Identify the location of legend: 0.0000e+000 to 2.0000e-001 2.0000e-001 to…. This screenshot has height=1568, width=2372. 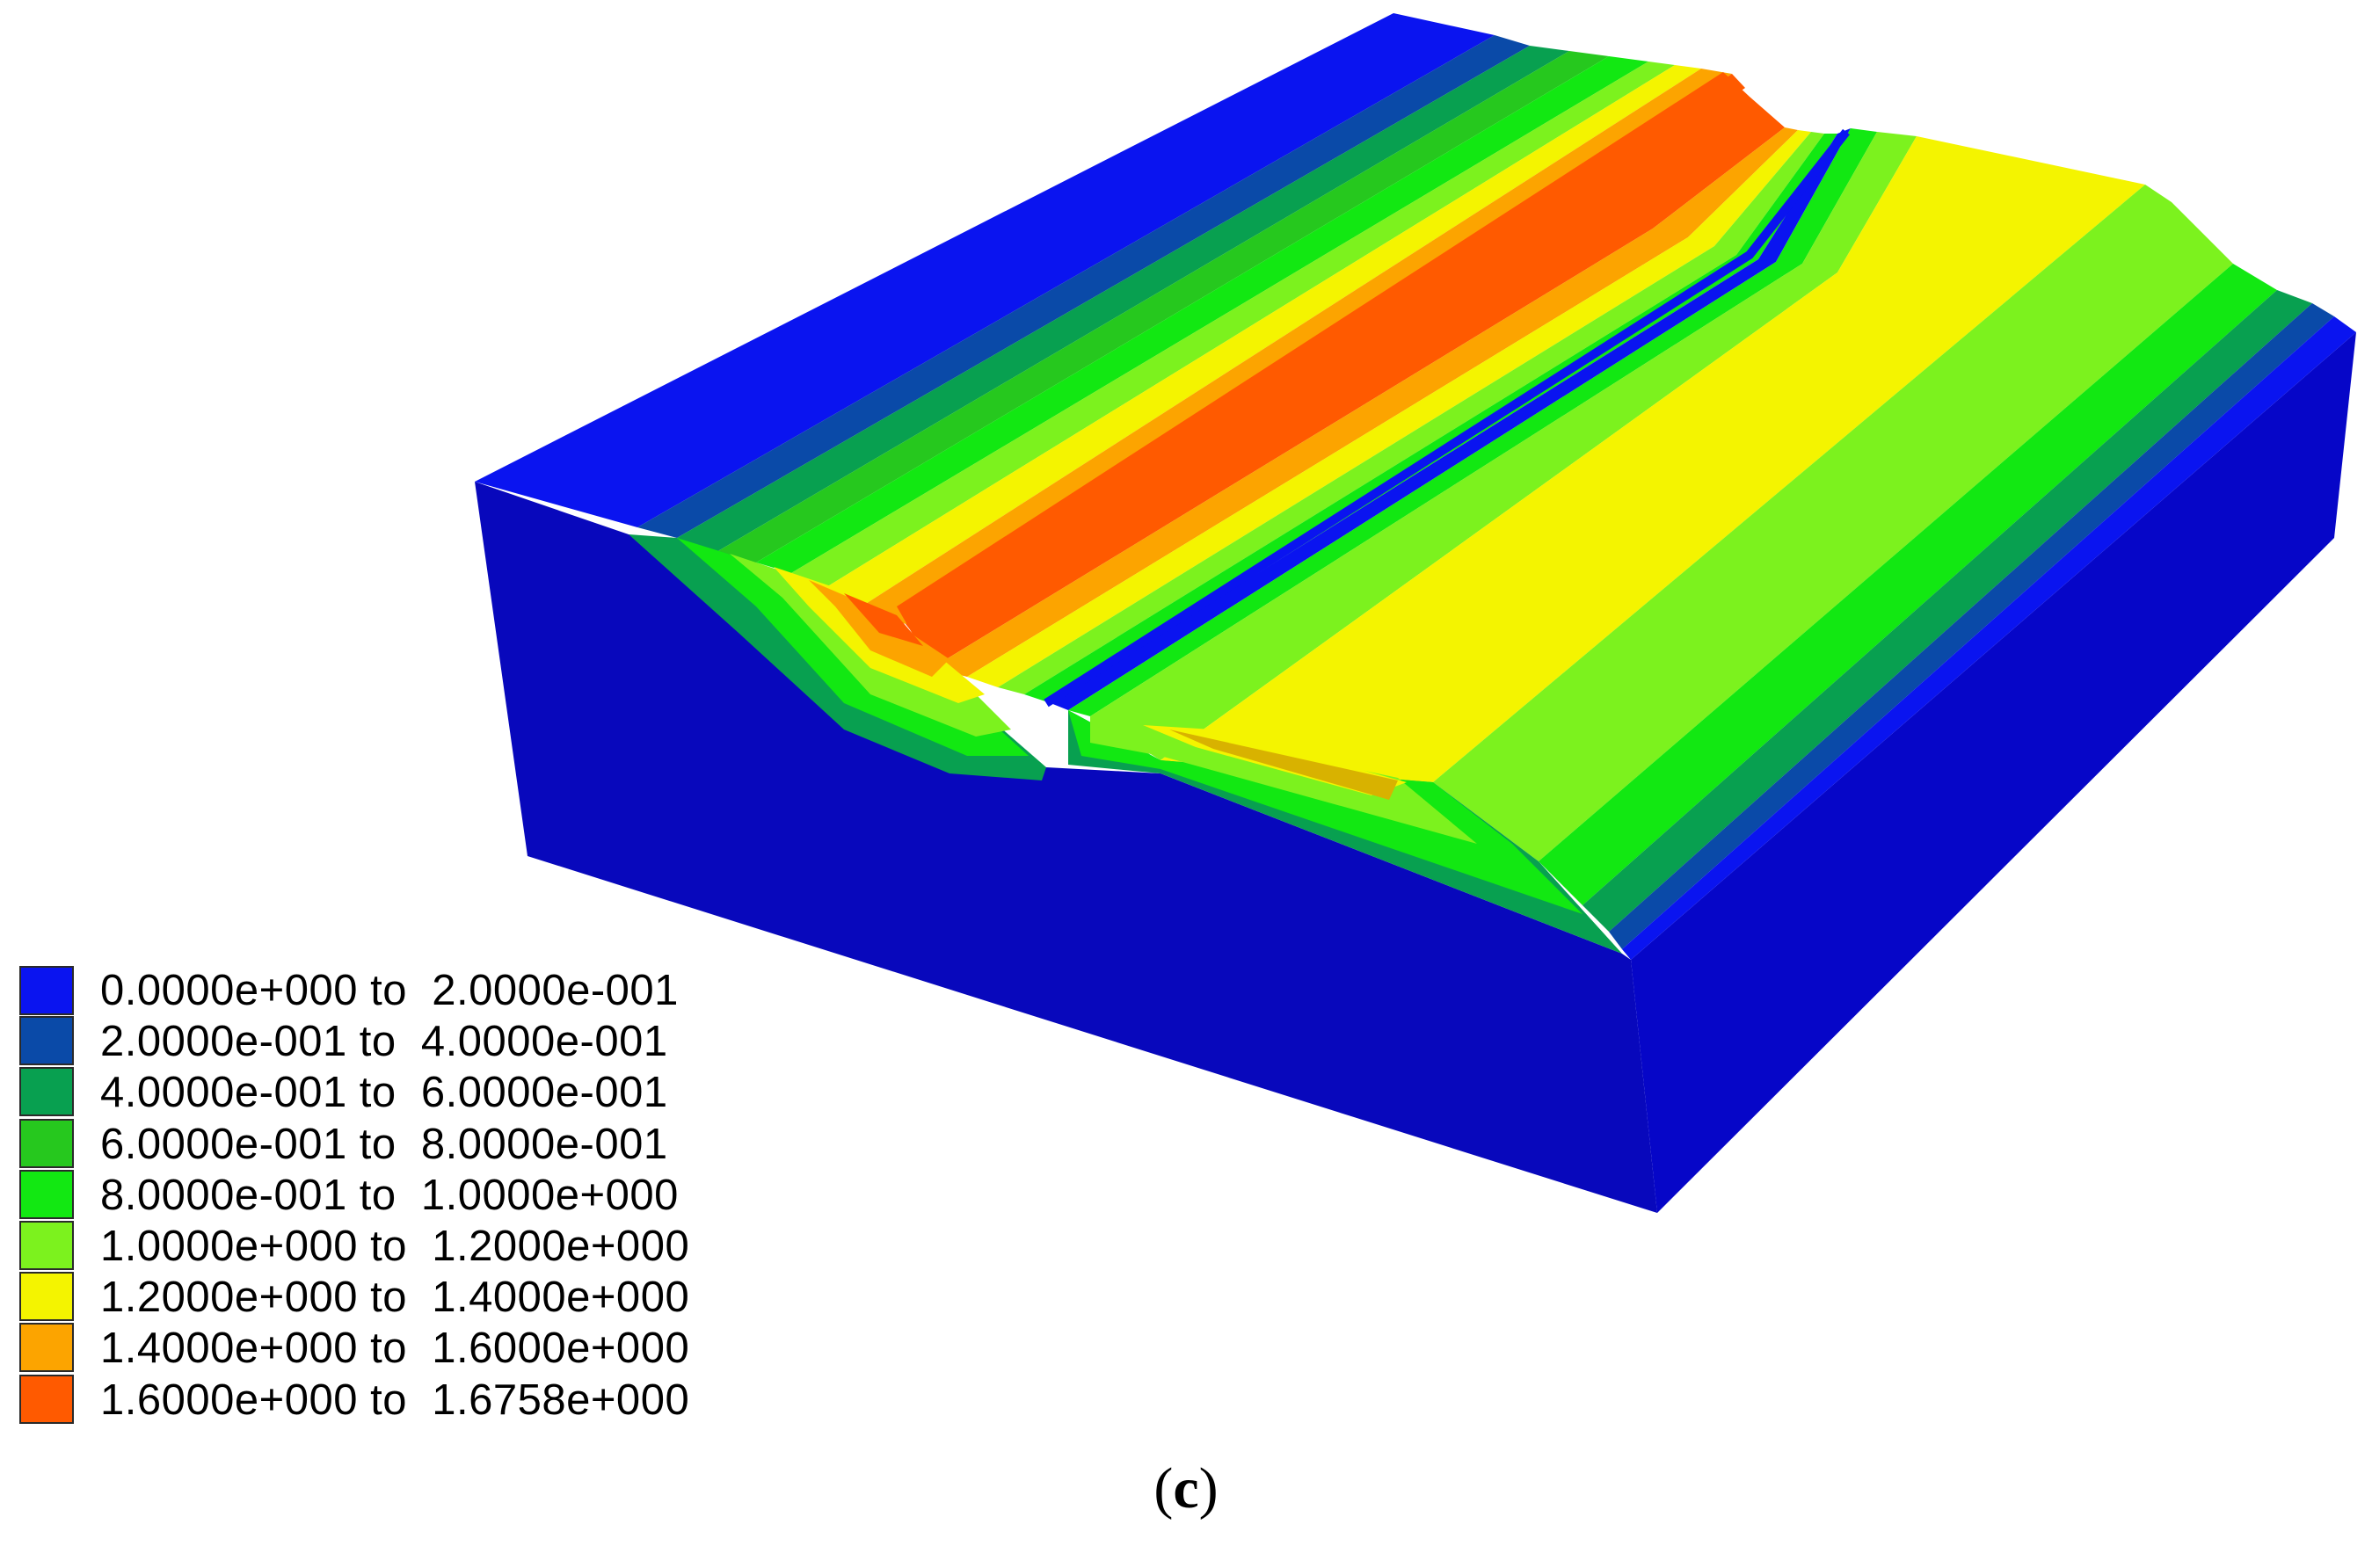
(354, 1195).